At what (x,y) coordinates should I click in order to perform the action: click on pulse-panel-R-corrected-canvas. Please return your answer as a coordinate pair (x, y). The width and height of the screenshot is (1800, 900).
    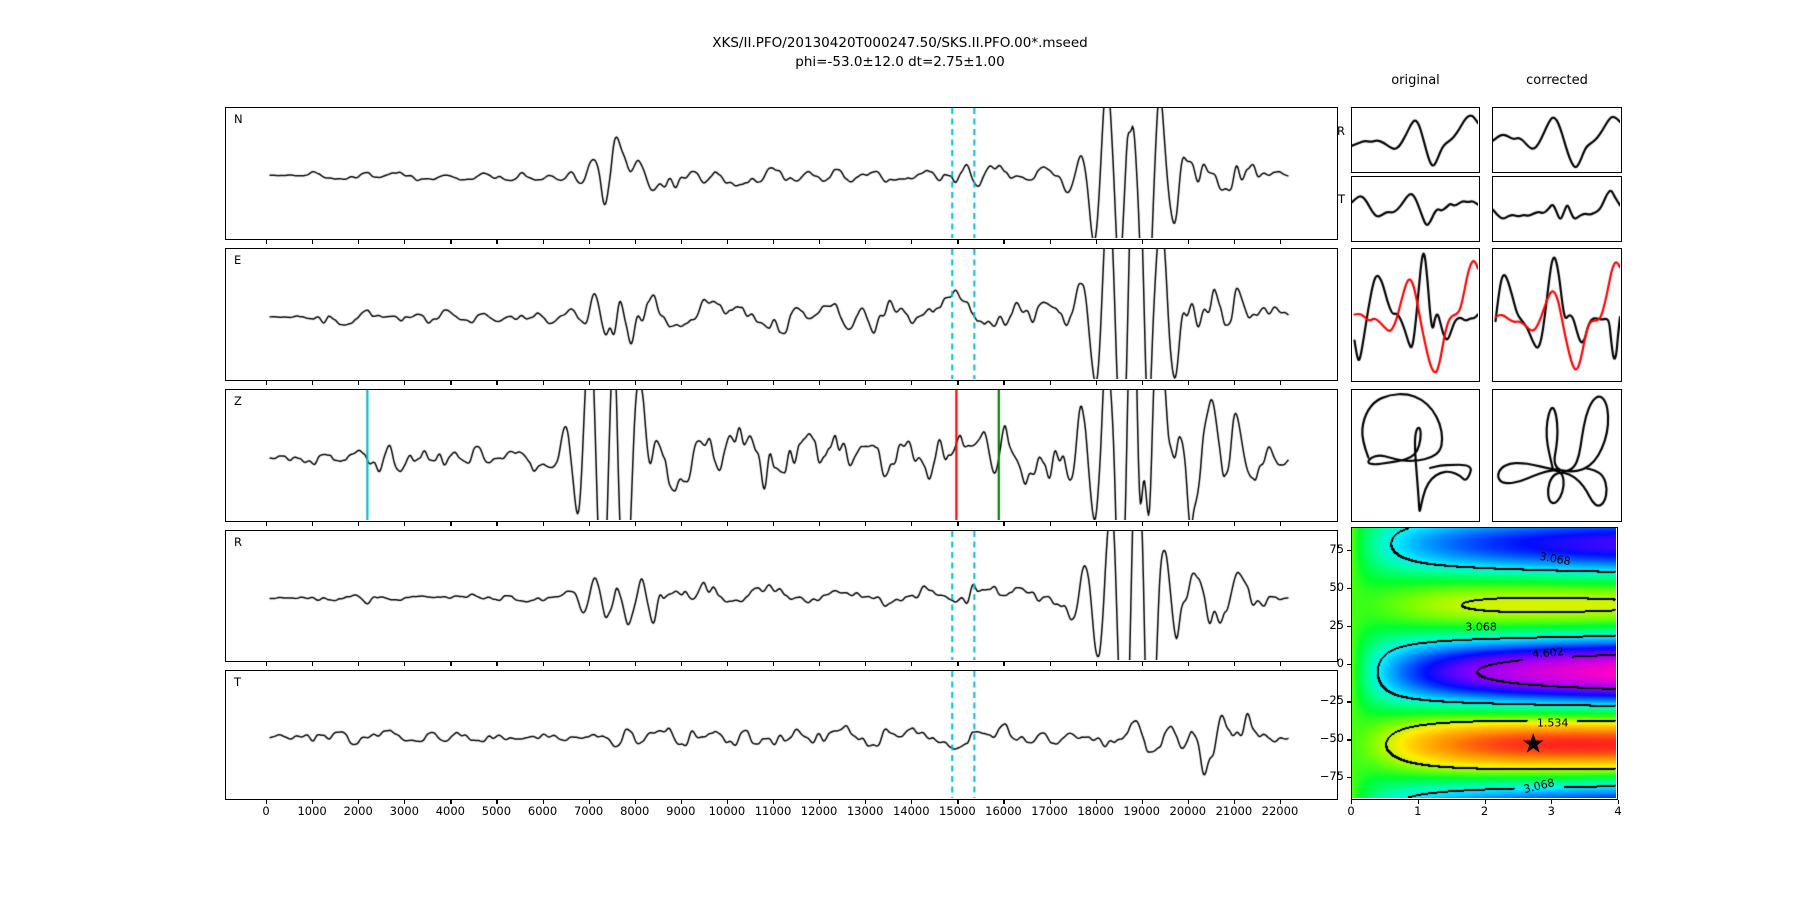
    Looking at the image, I should click on (1556, 139).